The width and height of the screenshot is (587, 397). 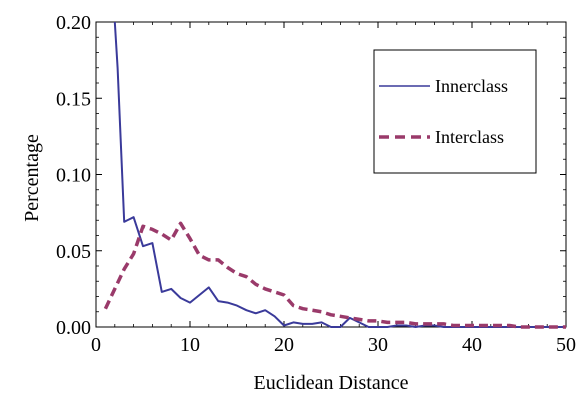 I want to click on x-tick-label: 20, so click(x=284, y=345).